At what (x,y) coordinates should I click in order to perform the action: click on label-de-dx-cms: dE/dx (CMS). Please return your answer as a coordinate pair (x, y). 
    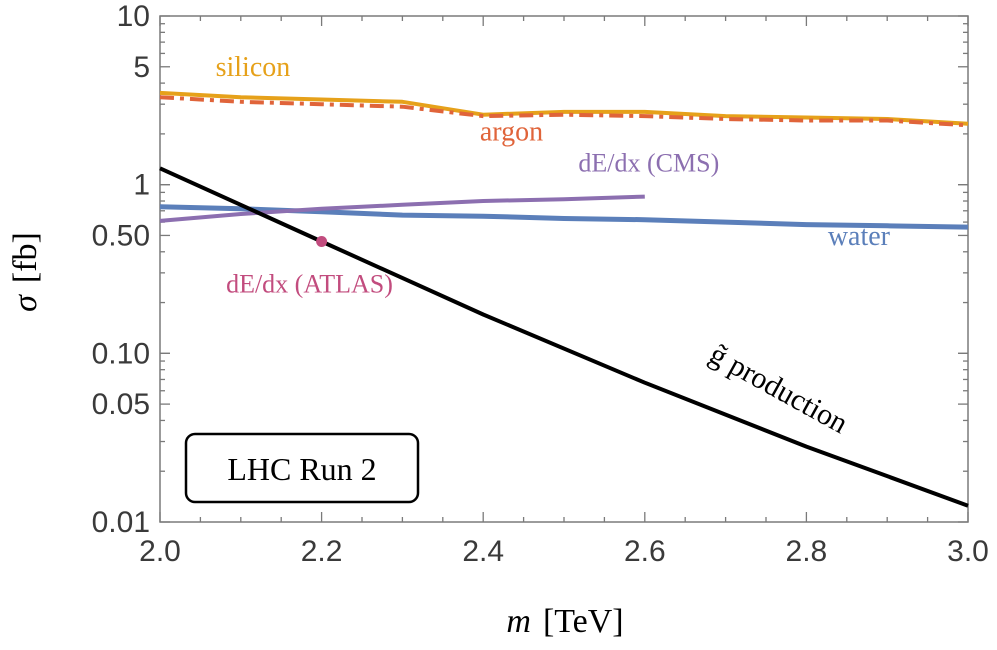
    Looking at the image, I should click on (648, 162).